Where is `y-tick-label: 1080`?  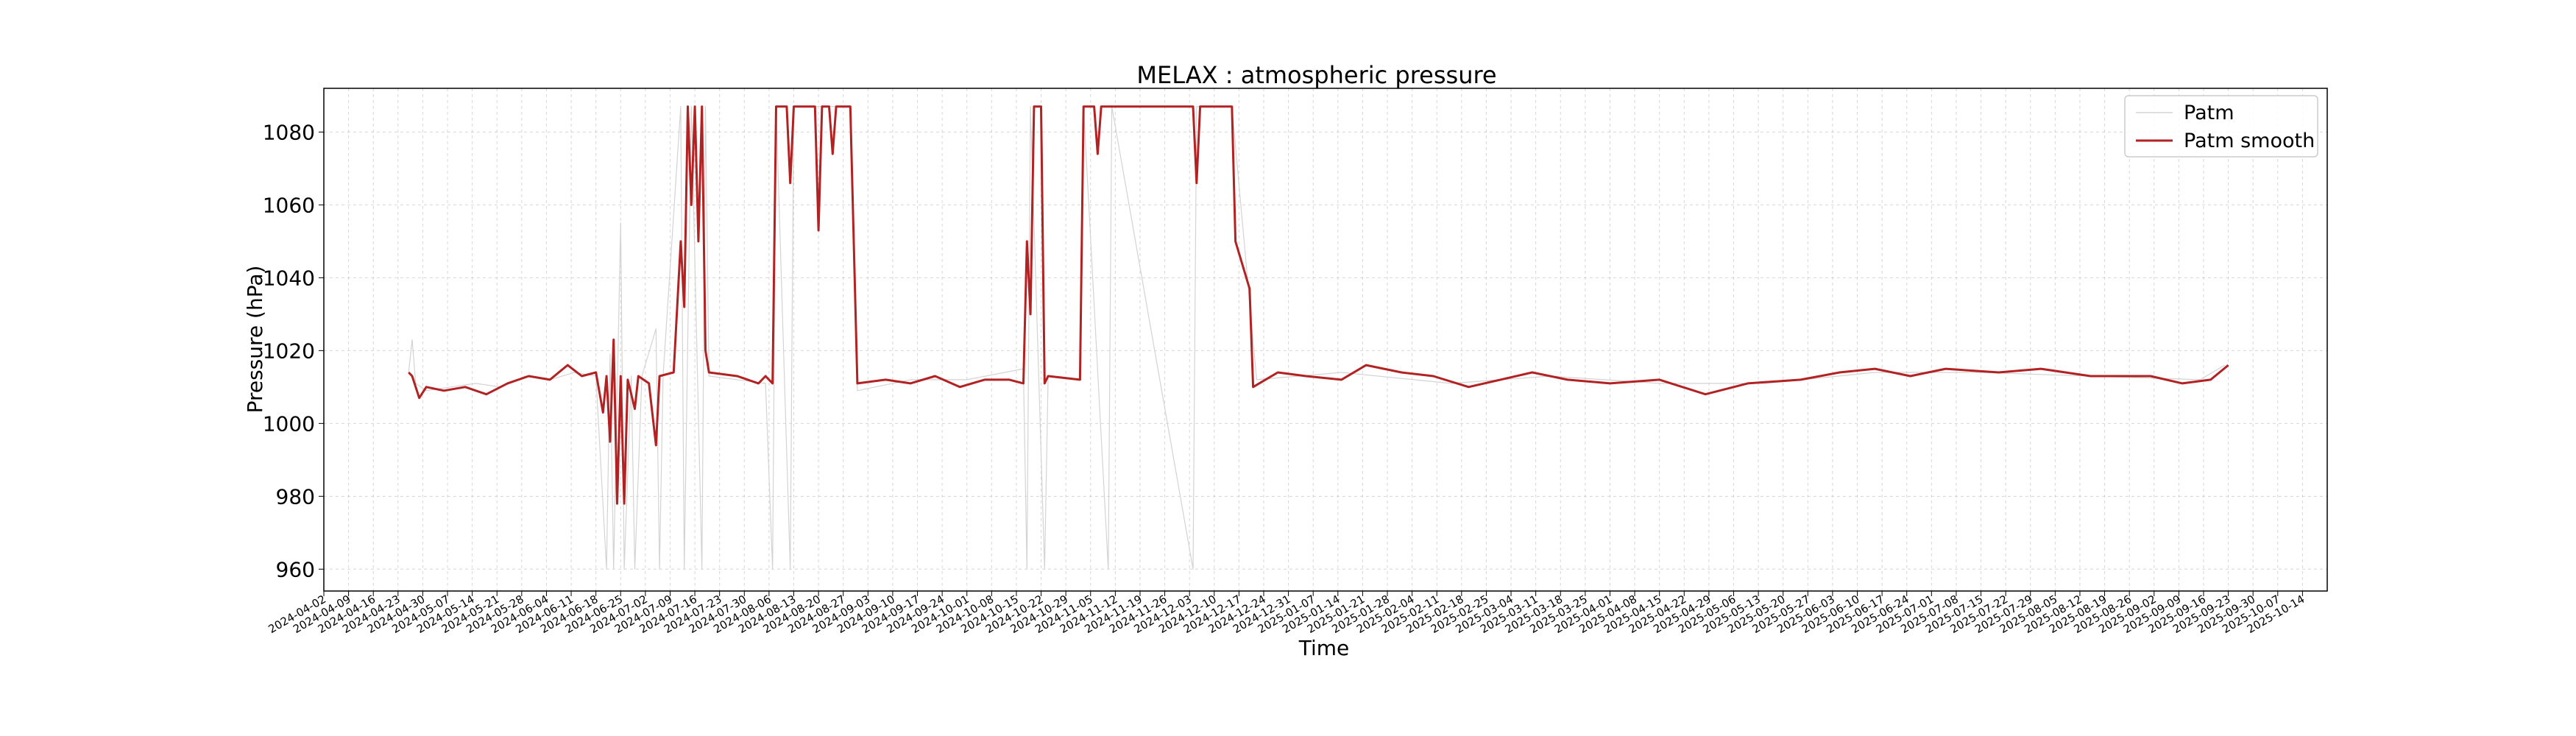 y-tick-label: 1080 is located at coordinates (289, 132).